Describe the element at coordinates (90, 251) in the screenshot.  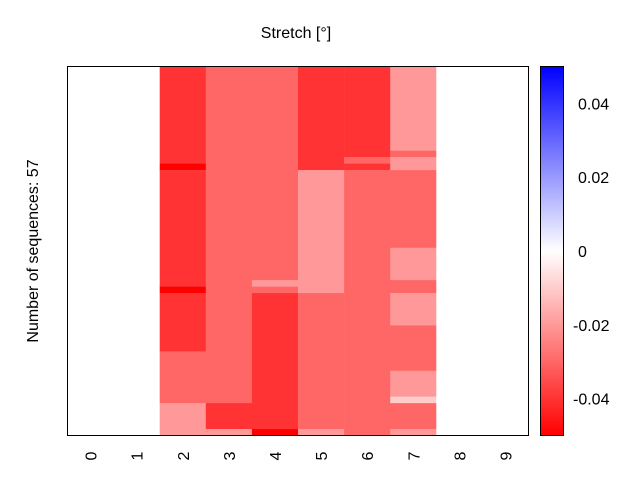
I see `heatmap-cell-col0-run0` at that location.